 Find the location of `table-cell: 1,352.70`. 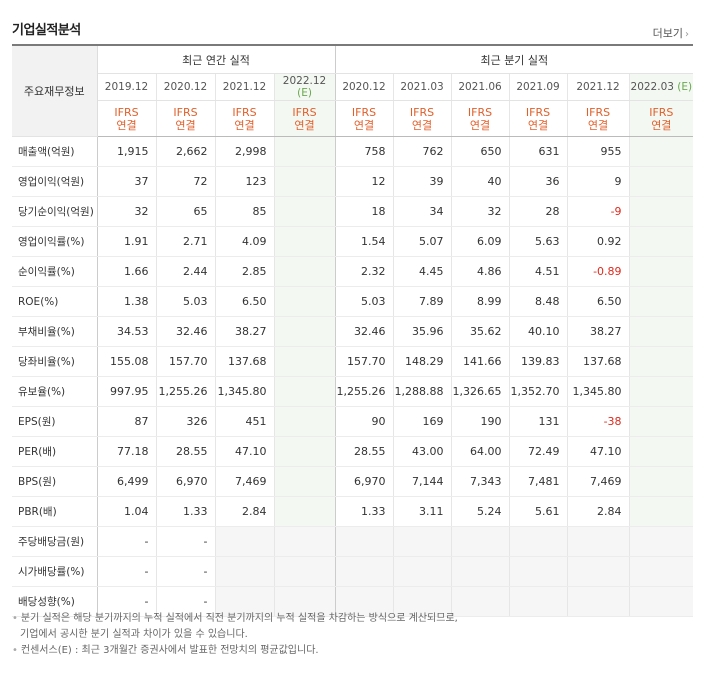

table-cell: 1,352.70 is located at coordinates (538, 391).